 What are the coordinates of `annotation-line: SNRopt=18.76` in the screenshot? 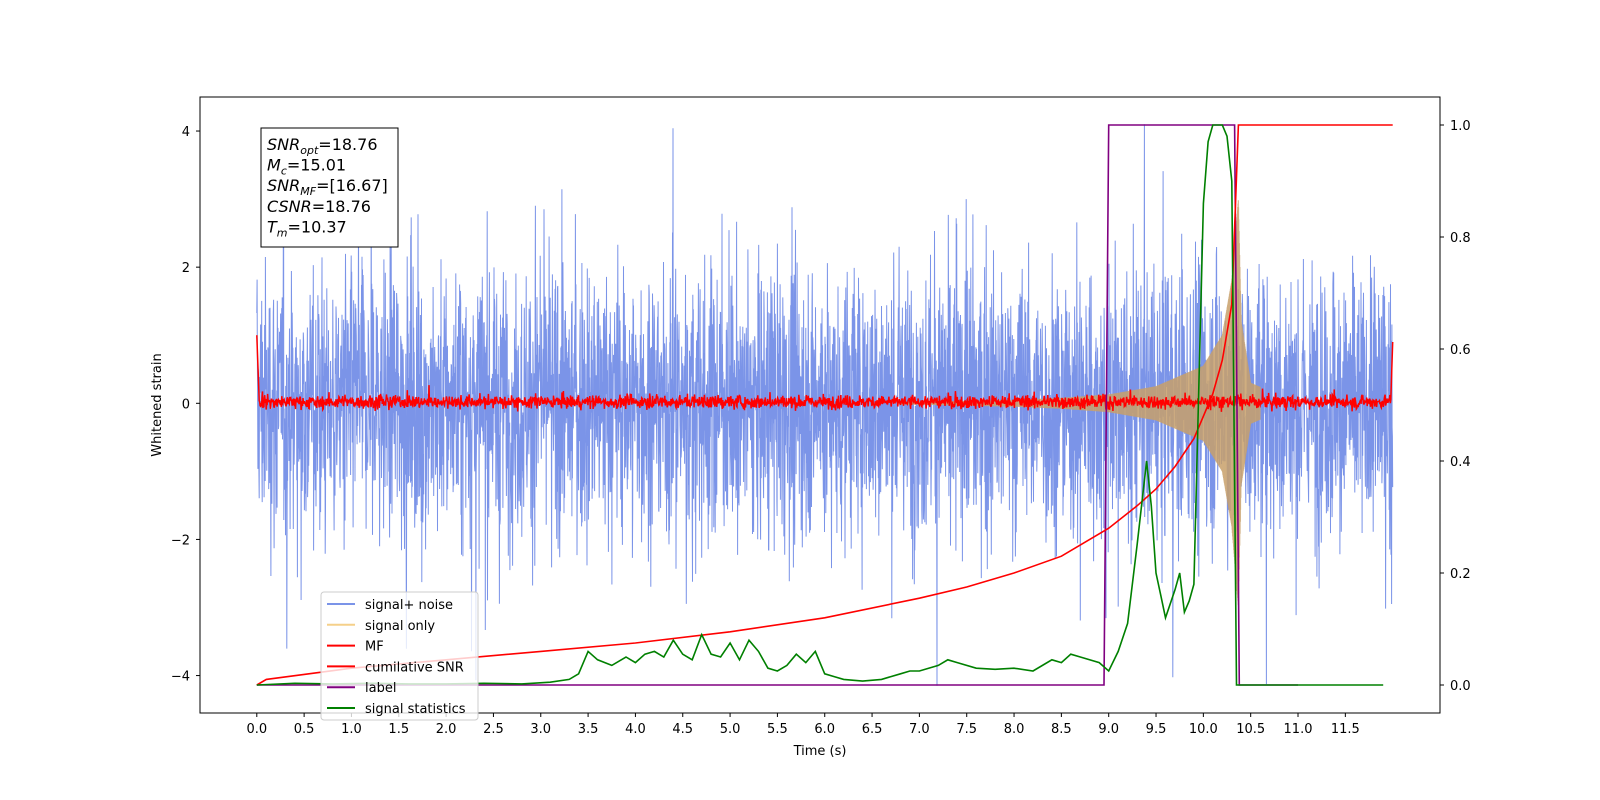 It's located at (322, 146).